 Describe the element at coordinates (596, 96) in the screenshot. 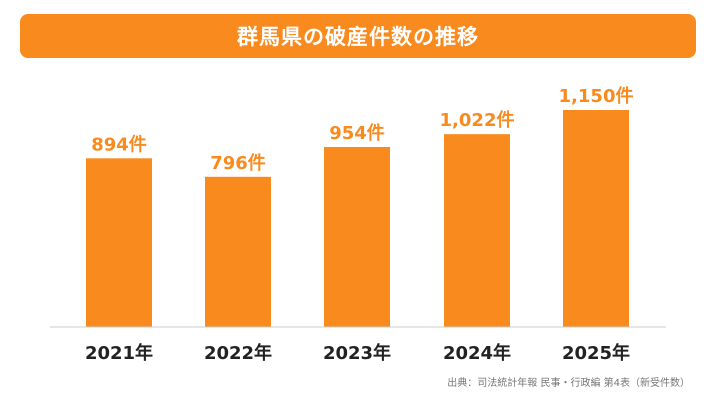

I see `data-label: 1,150件` at that location.